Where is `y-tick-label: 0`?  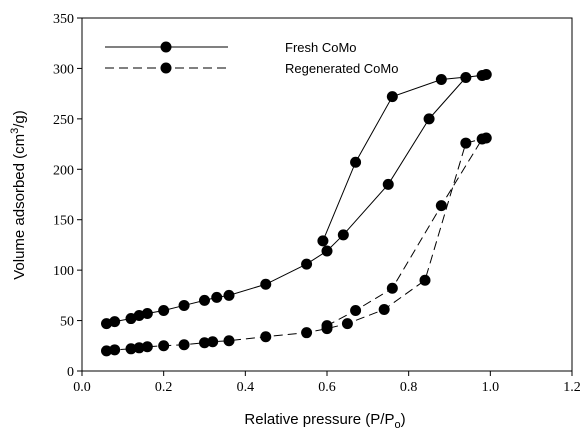 y-tick-label: 0 is located at coordinates (70, 372).